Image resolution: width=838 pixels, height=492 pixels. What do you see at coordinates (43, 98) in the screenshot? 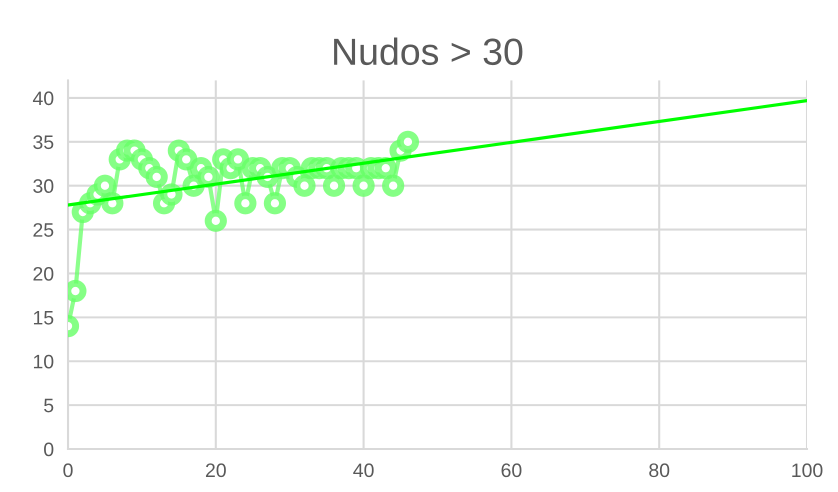
I see `y-tick-label: 40` at bounding box center [43, 98].